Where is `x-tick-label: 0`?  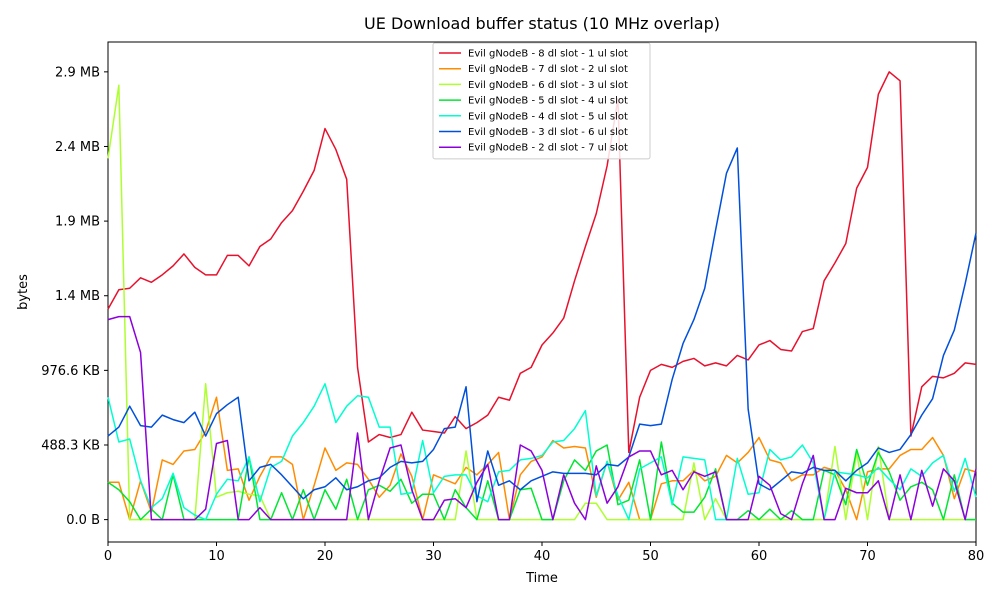 x-tick-label: 0 is located at coordinates (108, 556).